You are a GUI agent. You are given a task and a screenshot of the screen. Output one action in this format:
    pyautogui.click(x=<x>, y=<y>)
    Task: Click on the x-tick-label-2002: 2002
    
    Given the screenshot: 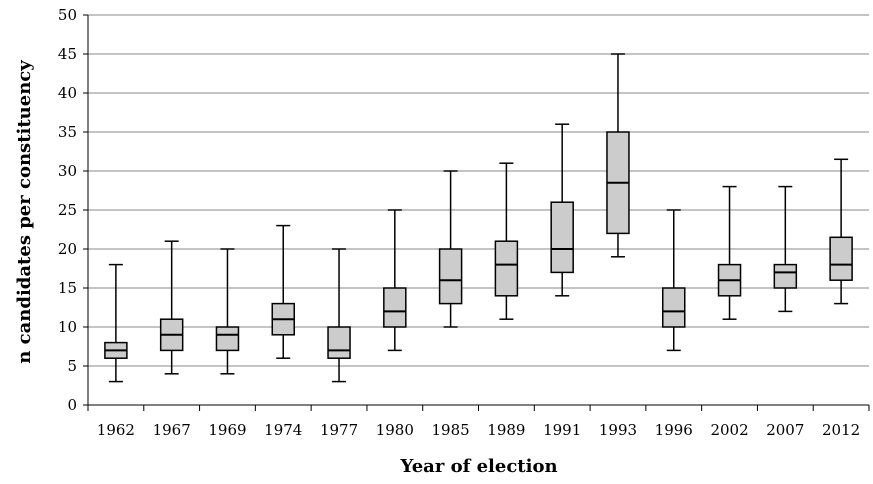 What is the action you would take?
    pyautogui.click(x=729, y=430)
    